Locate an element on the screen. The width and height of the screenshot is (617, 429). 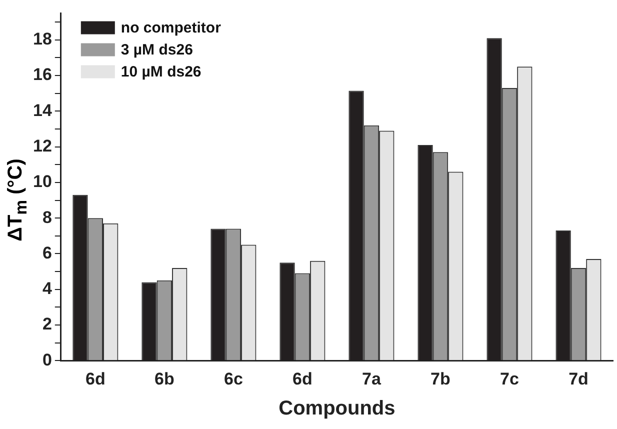
y-tick-label: 10 is located at coordinates (42, 182).